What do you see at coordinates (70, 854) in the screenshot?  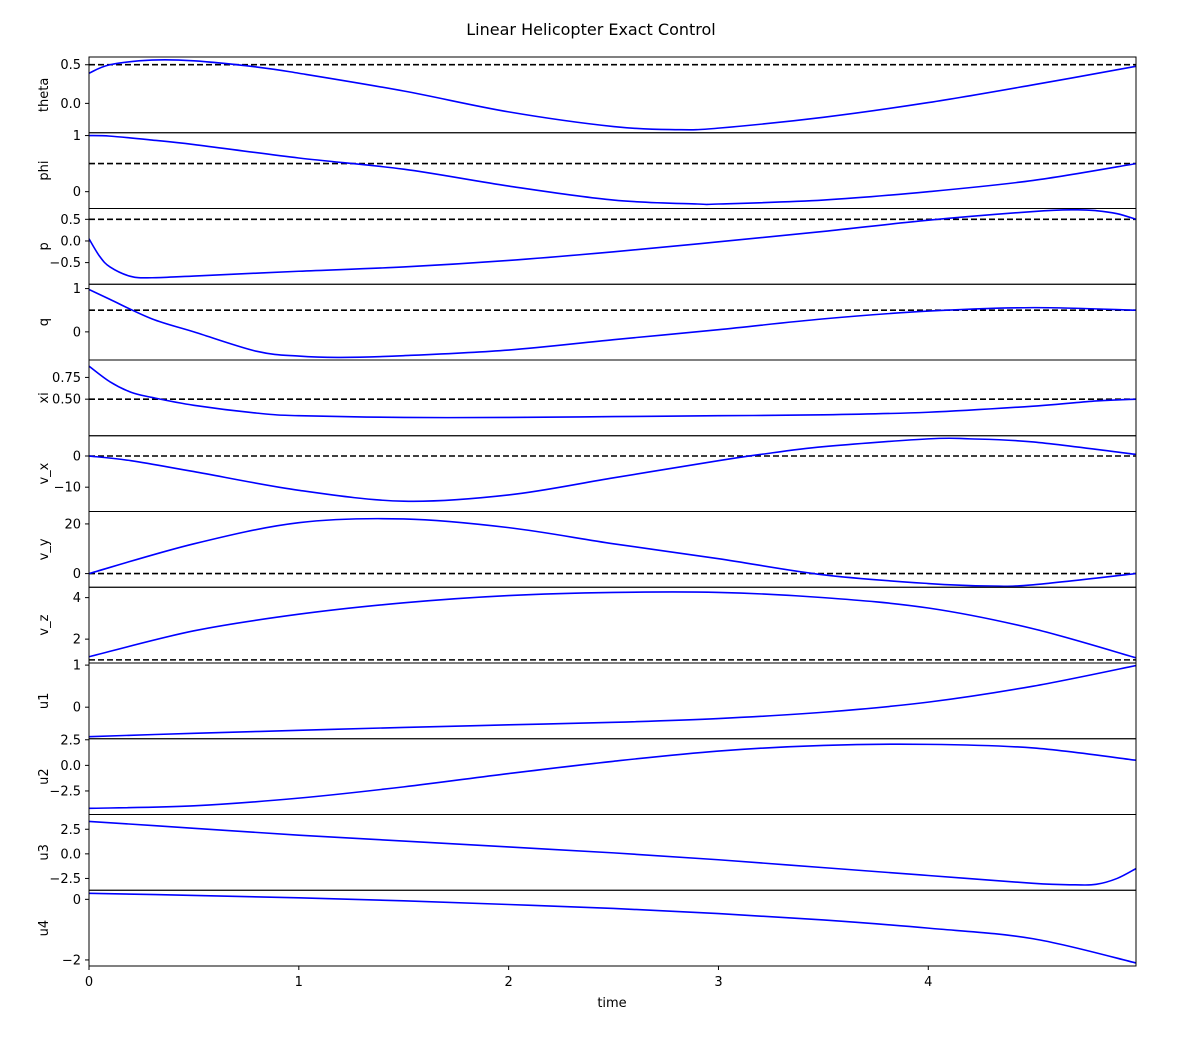 I see `y-tick-label-u3: 0.0` at bounding box center [70, 854].